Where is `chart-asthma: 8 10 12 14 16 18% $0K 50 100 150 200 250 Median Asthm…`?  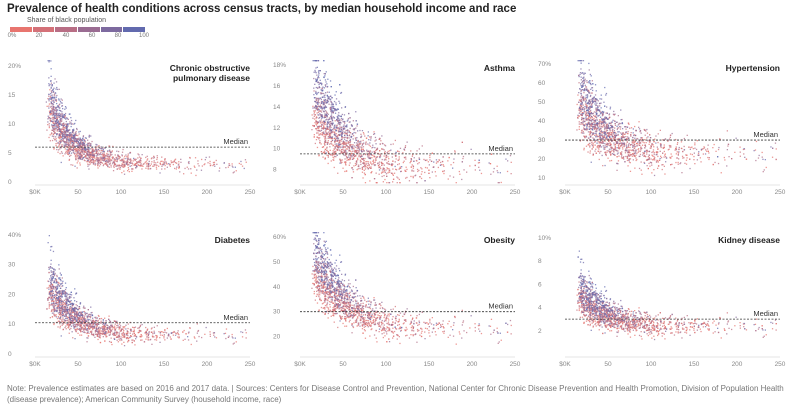 chart-asthma: 8 10 12 14 16 18% $0K 50 100 150 200 250 Median Asthm… is located at coordinates (397, 125).